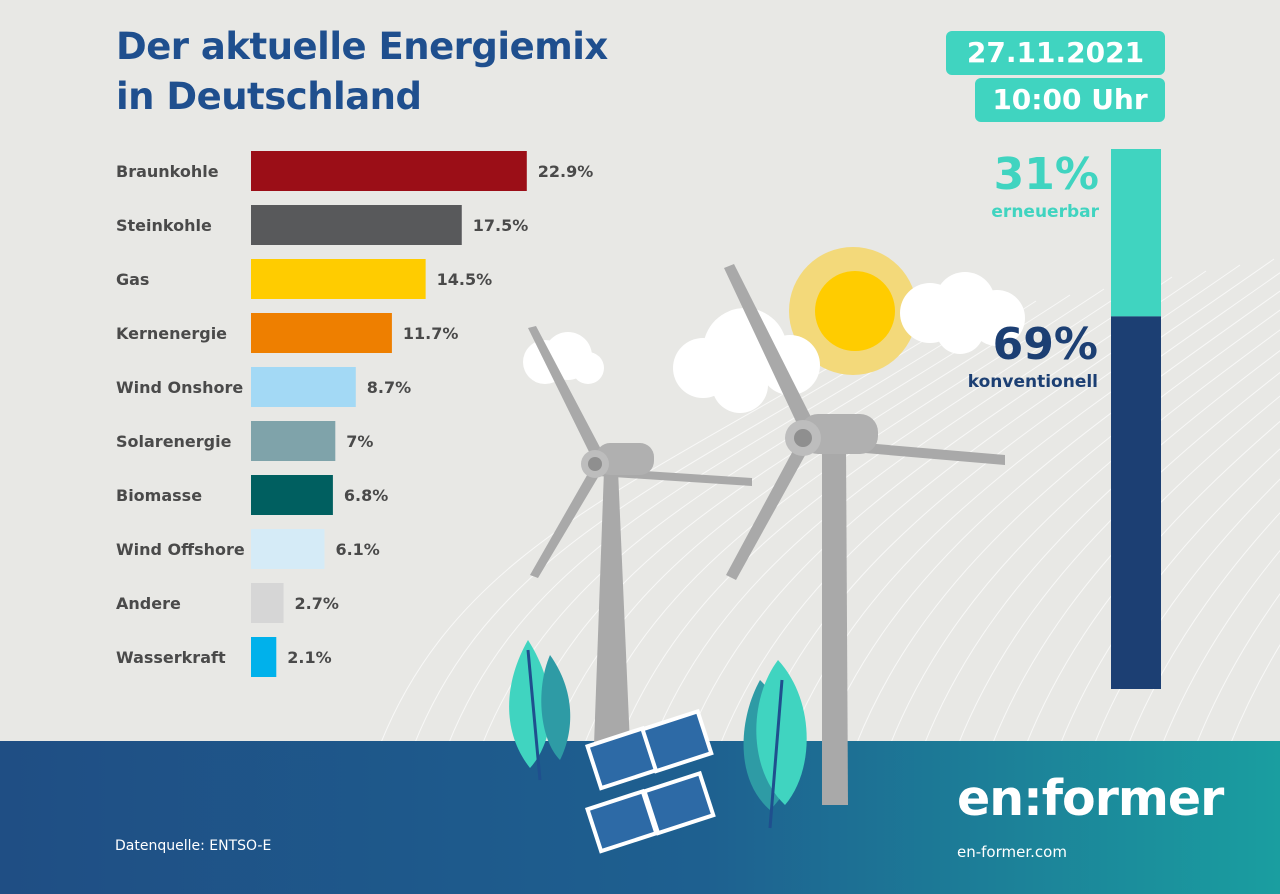  Describe the element at coordinates (366, 495) in the screenshot. I see `value-label: 6.8%` at that location.